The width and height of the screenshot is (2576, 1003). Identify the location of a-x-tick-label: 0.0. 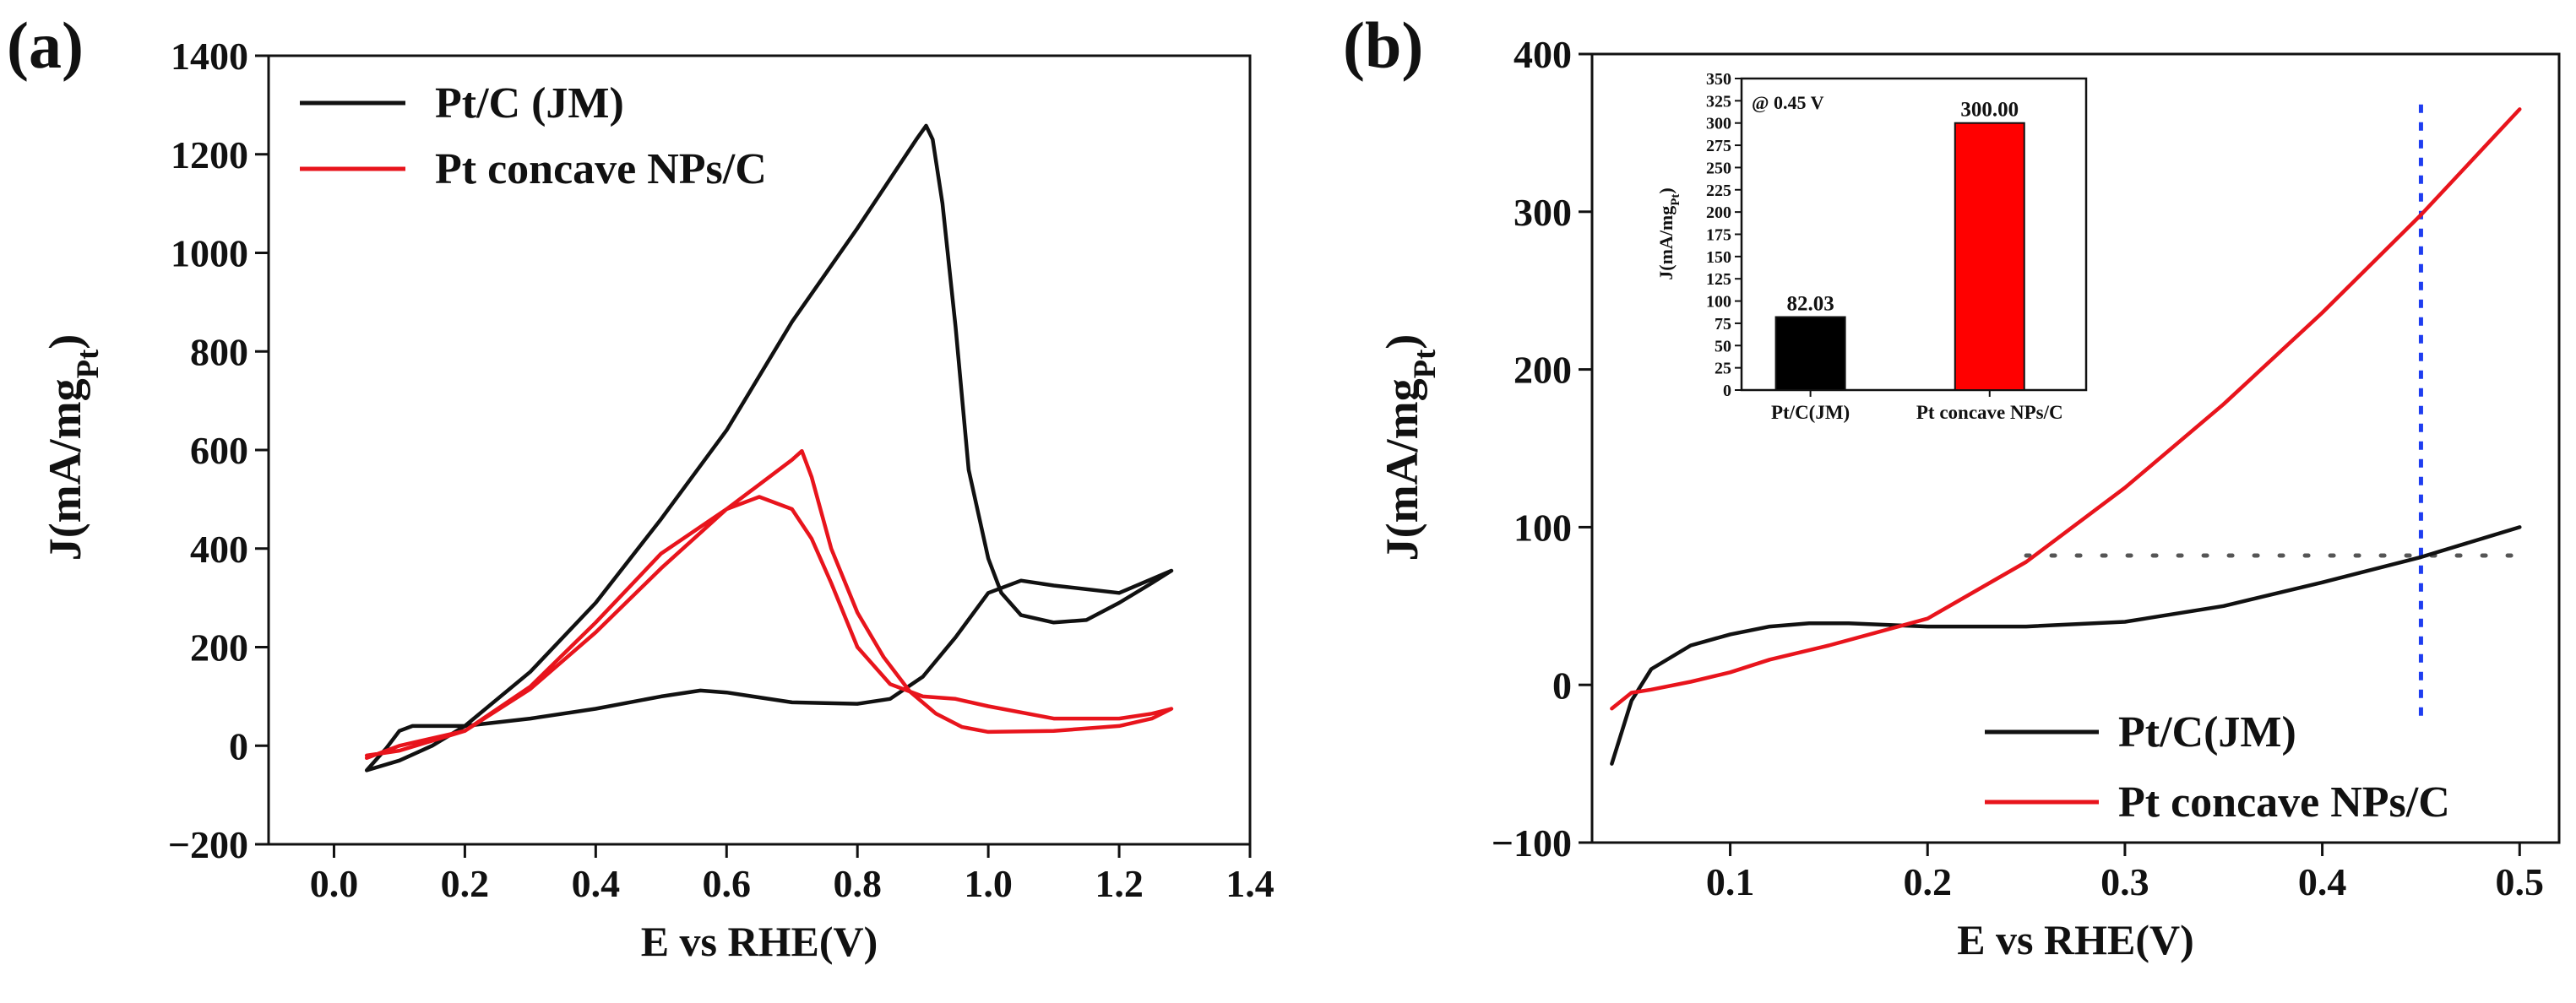
(334, 884).